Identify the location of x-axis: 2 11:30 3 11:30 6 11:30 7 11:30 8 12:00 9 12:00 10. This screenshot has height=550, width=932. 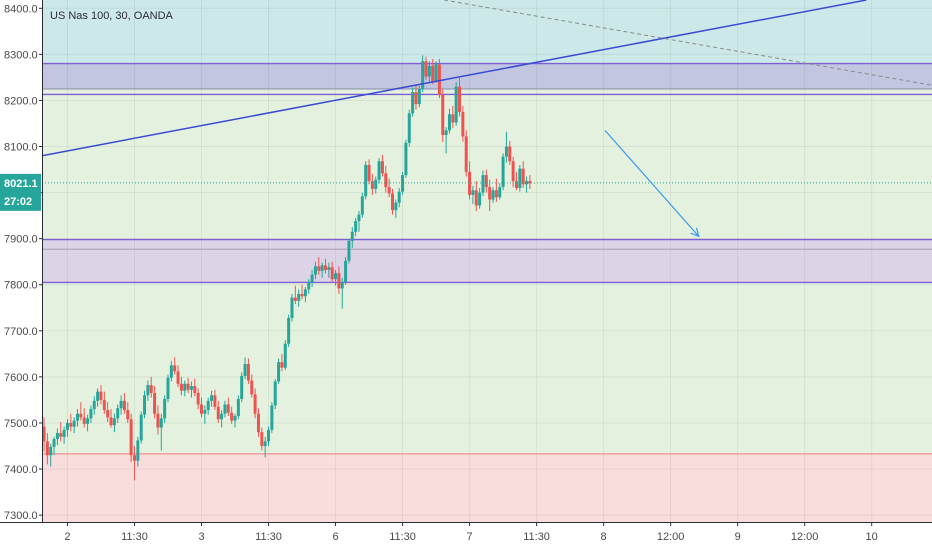
(466, 536).